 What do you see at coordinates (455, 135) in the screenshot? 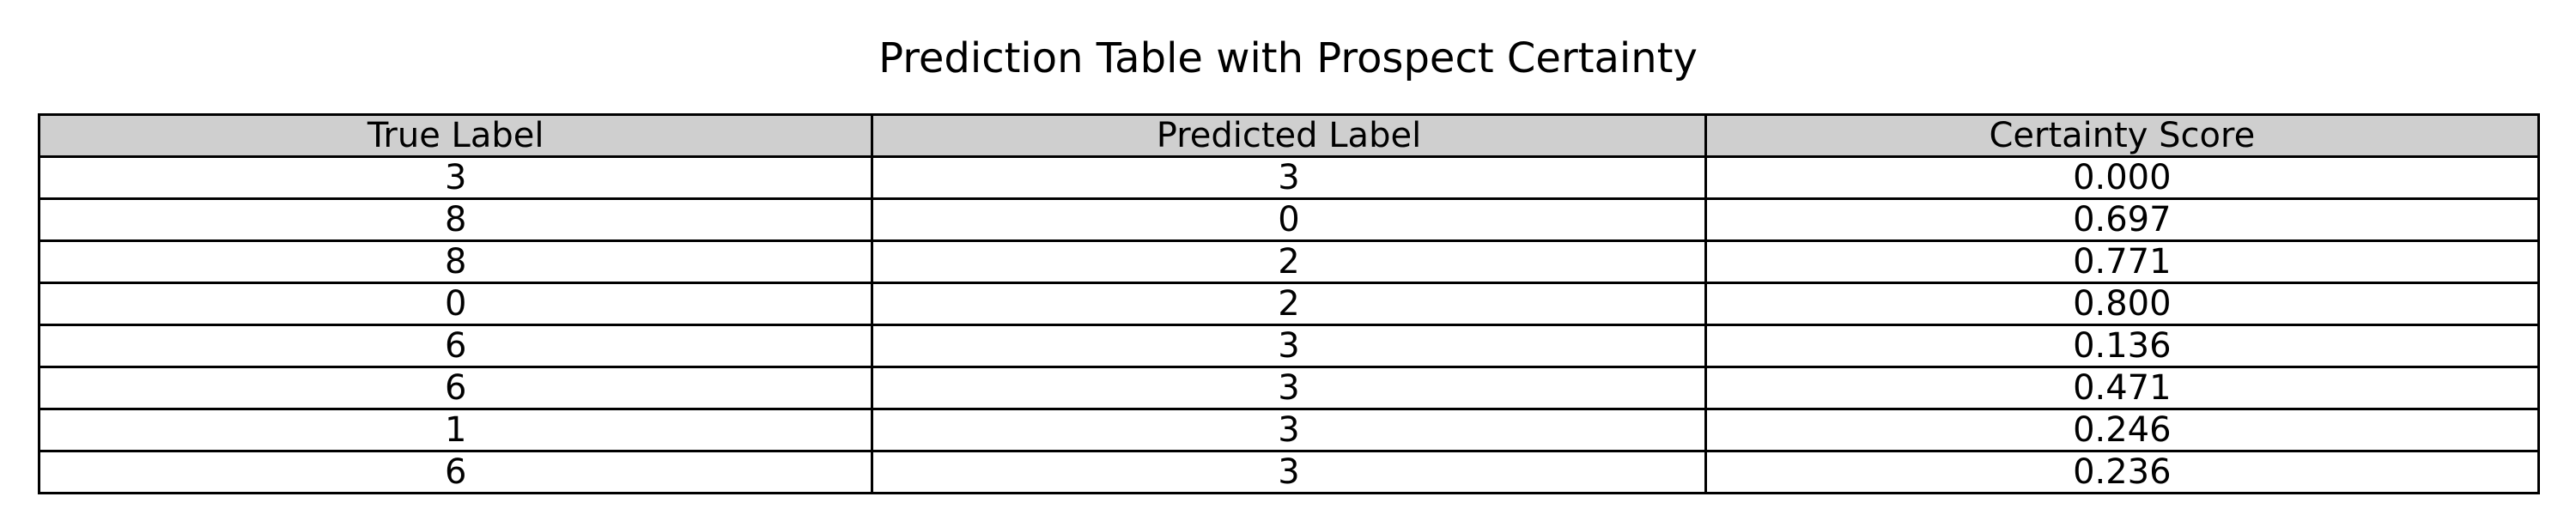
I see `header-cell-true-label: True Label` at bounding box center [455, 135].